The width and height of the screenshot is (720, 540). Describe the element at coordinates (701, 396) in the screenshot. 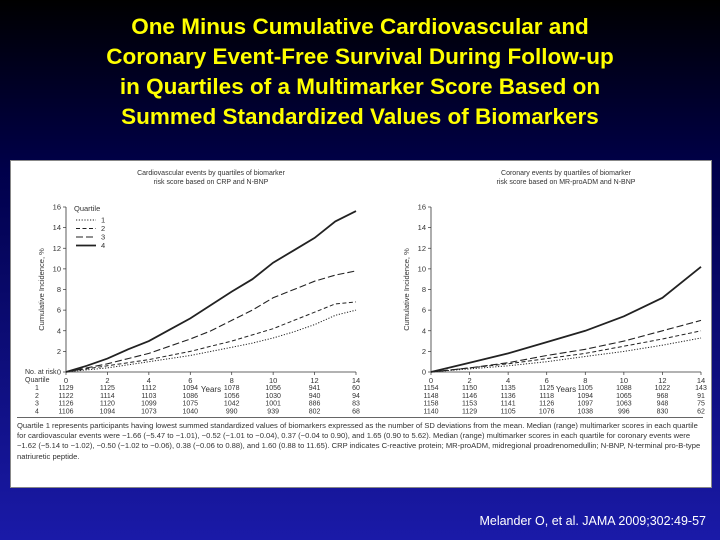

I see `at-risk-value: 91` at that location.